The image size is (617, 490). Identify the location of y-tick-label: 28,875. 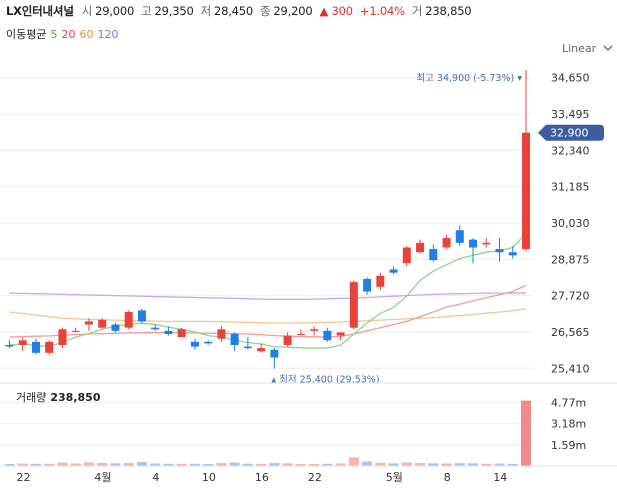
(570, 259).